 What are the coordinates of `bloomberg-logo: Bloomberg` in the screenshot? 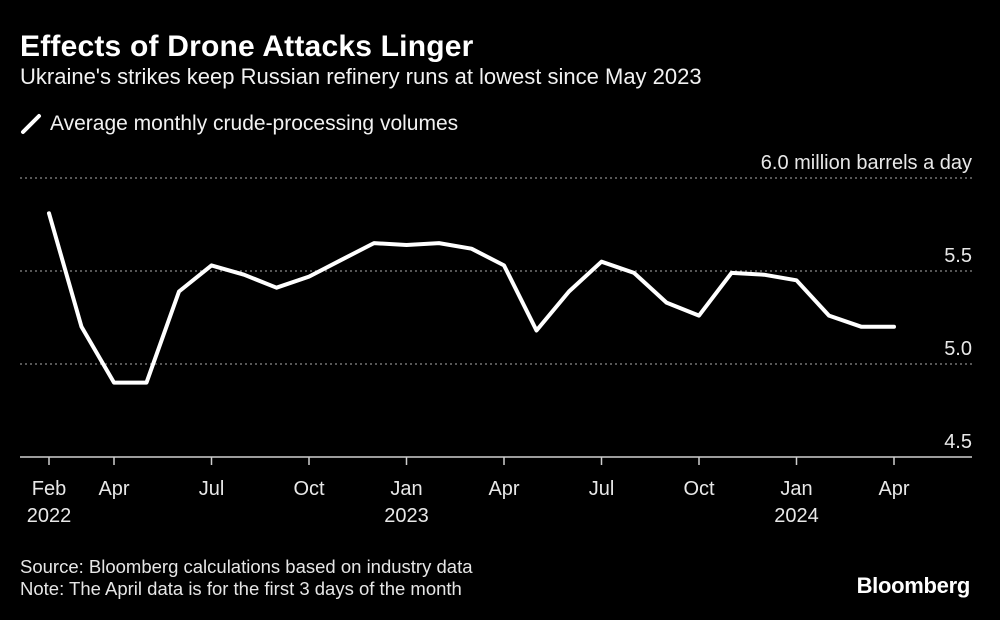 It's located at (913, 585).